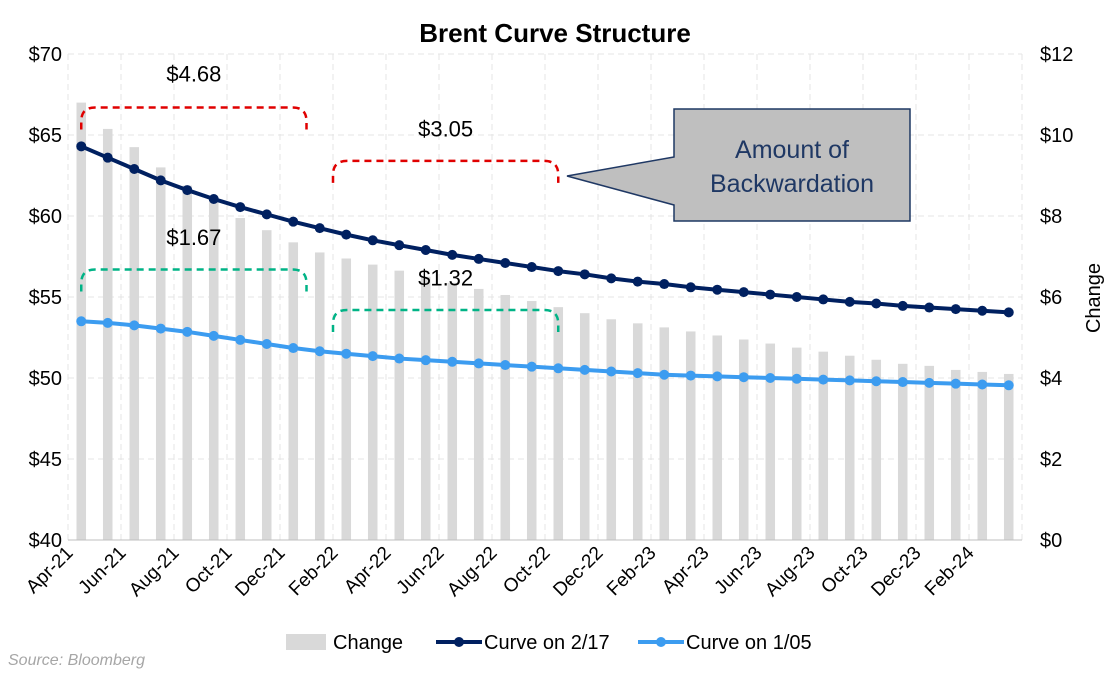  I want to click on y-tick-label: $60, so click(45, 217).